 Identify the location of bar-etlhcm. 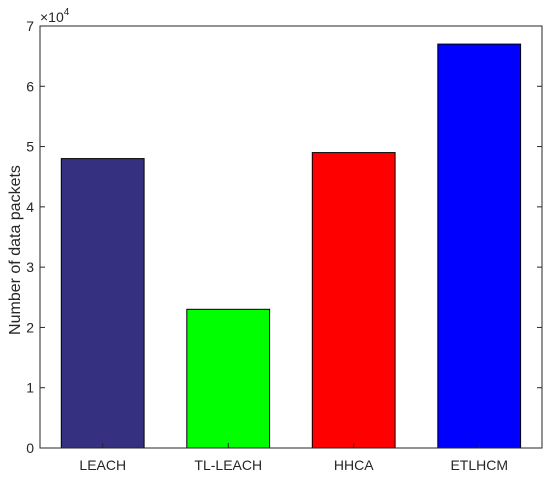
(479, 246).